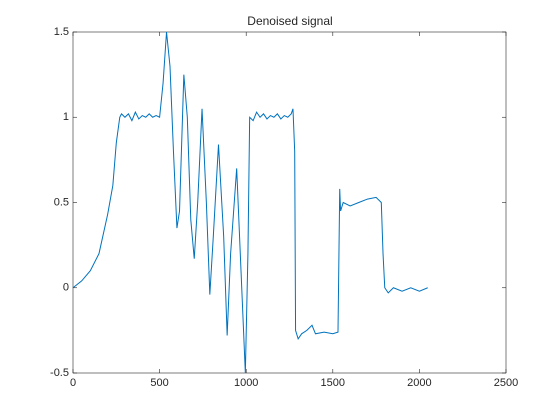 The height and width of the screenshot is (420, 560). I want to click on x-tick-label: 1500, so click(333, 383).